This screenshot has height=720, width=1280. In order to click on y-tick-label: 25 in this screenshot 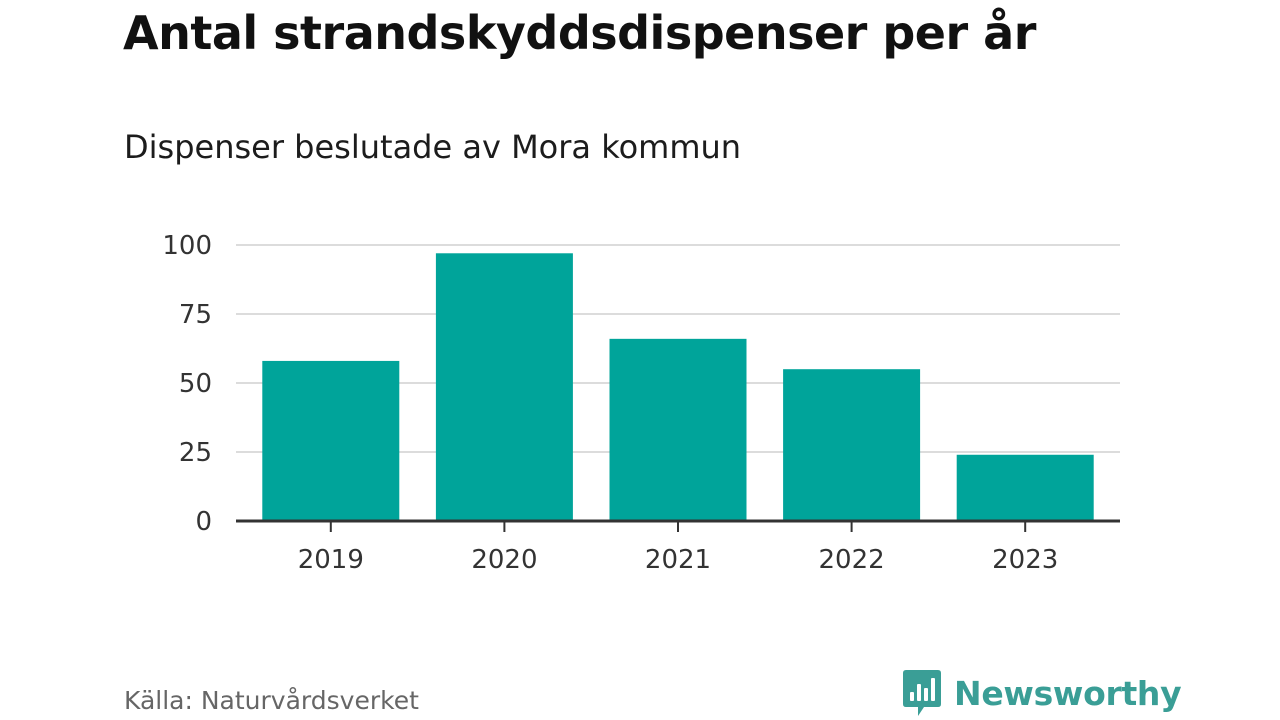, I will do `click(195, 453)`.